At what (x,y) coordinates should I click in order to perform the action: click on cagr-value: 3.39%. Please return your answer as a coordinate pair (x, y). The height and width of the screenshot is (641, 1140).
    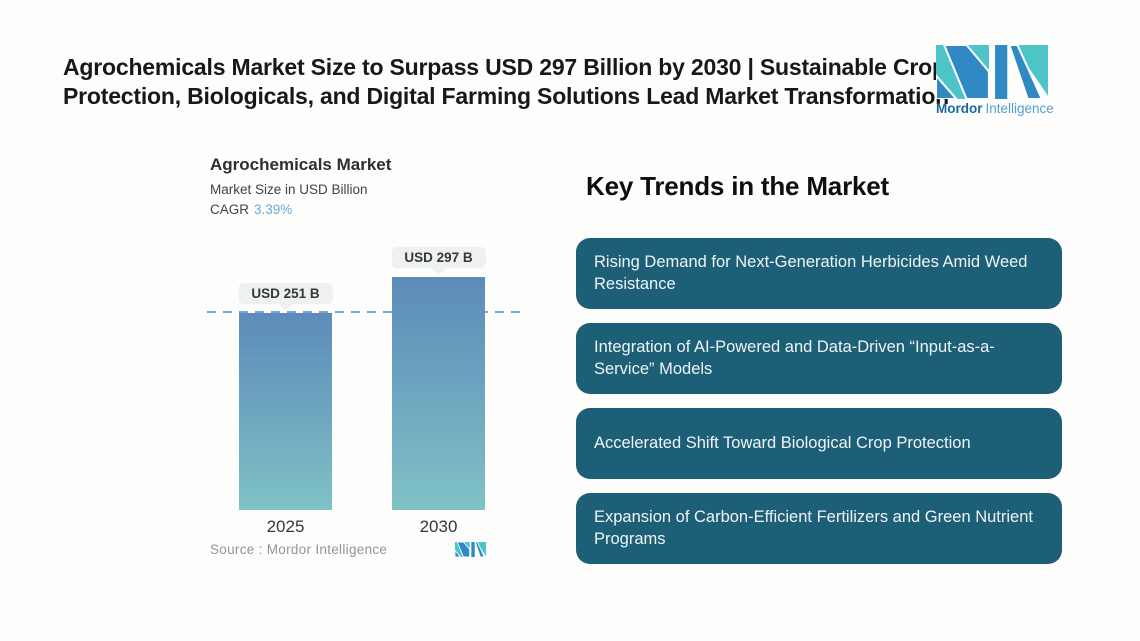
    Looking at the image, I should click on (273, 209).